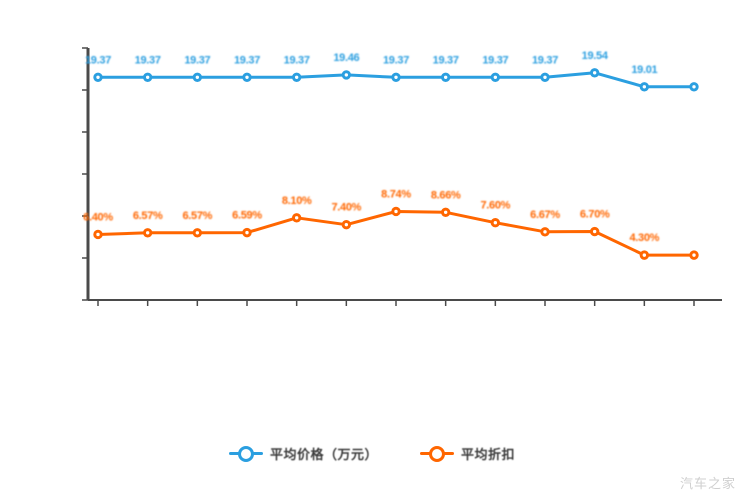 The height and width of the screenshot is (496, 744). I want to click on data-point-label: 6.40%, so click(98, 217).